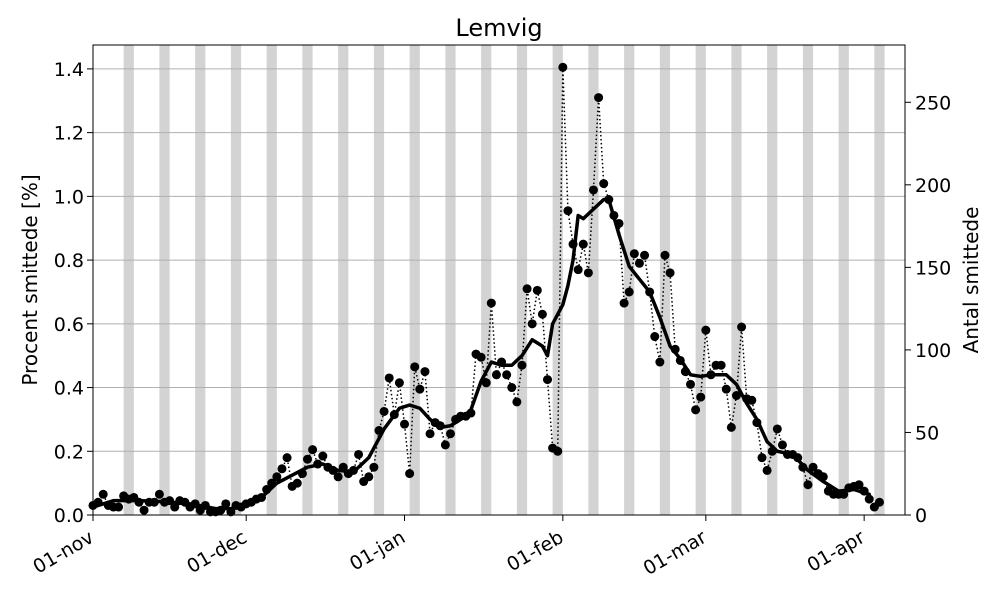 This screenshot has width=1000, height=600. What do you see at coordinates (921, 516) in the screenshot?
I see `y2-tick-label: 0` at bounding box center [921, 516].